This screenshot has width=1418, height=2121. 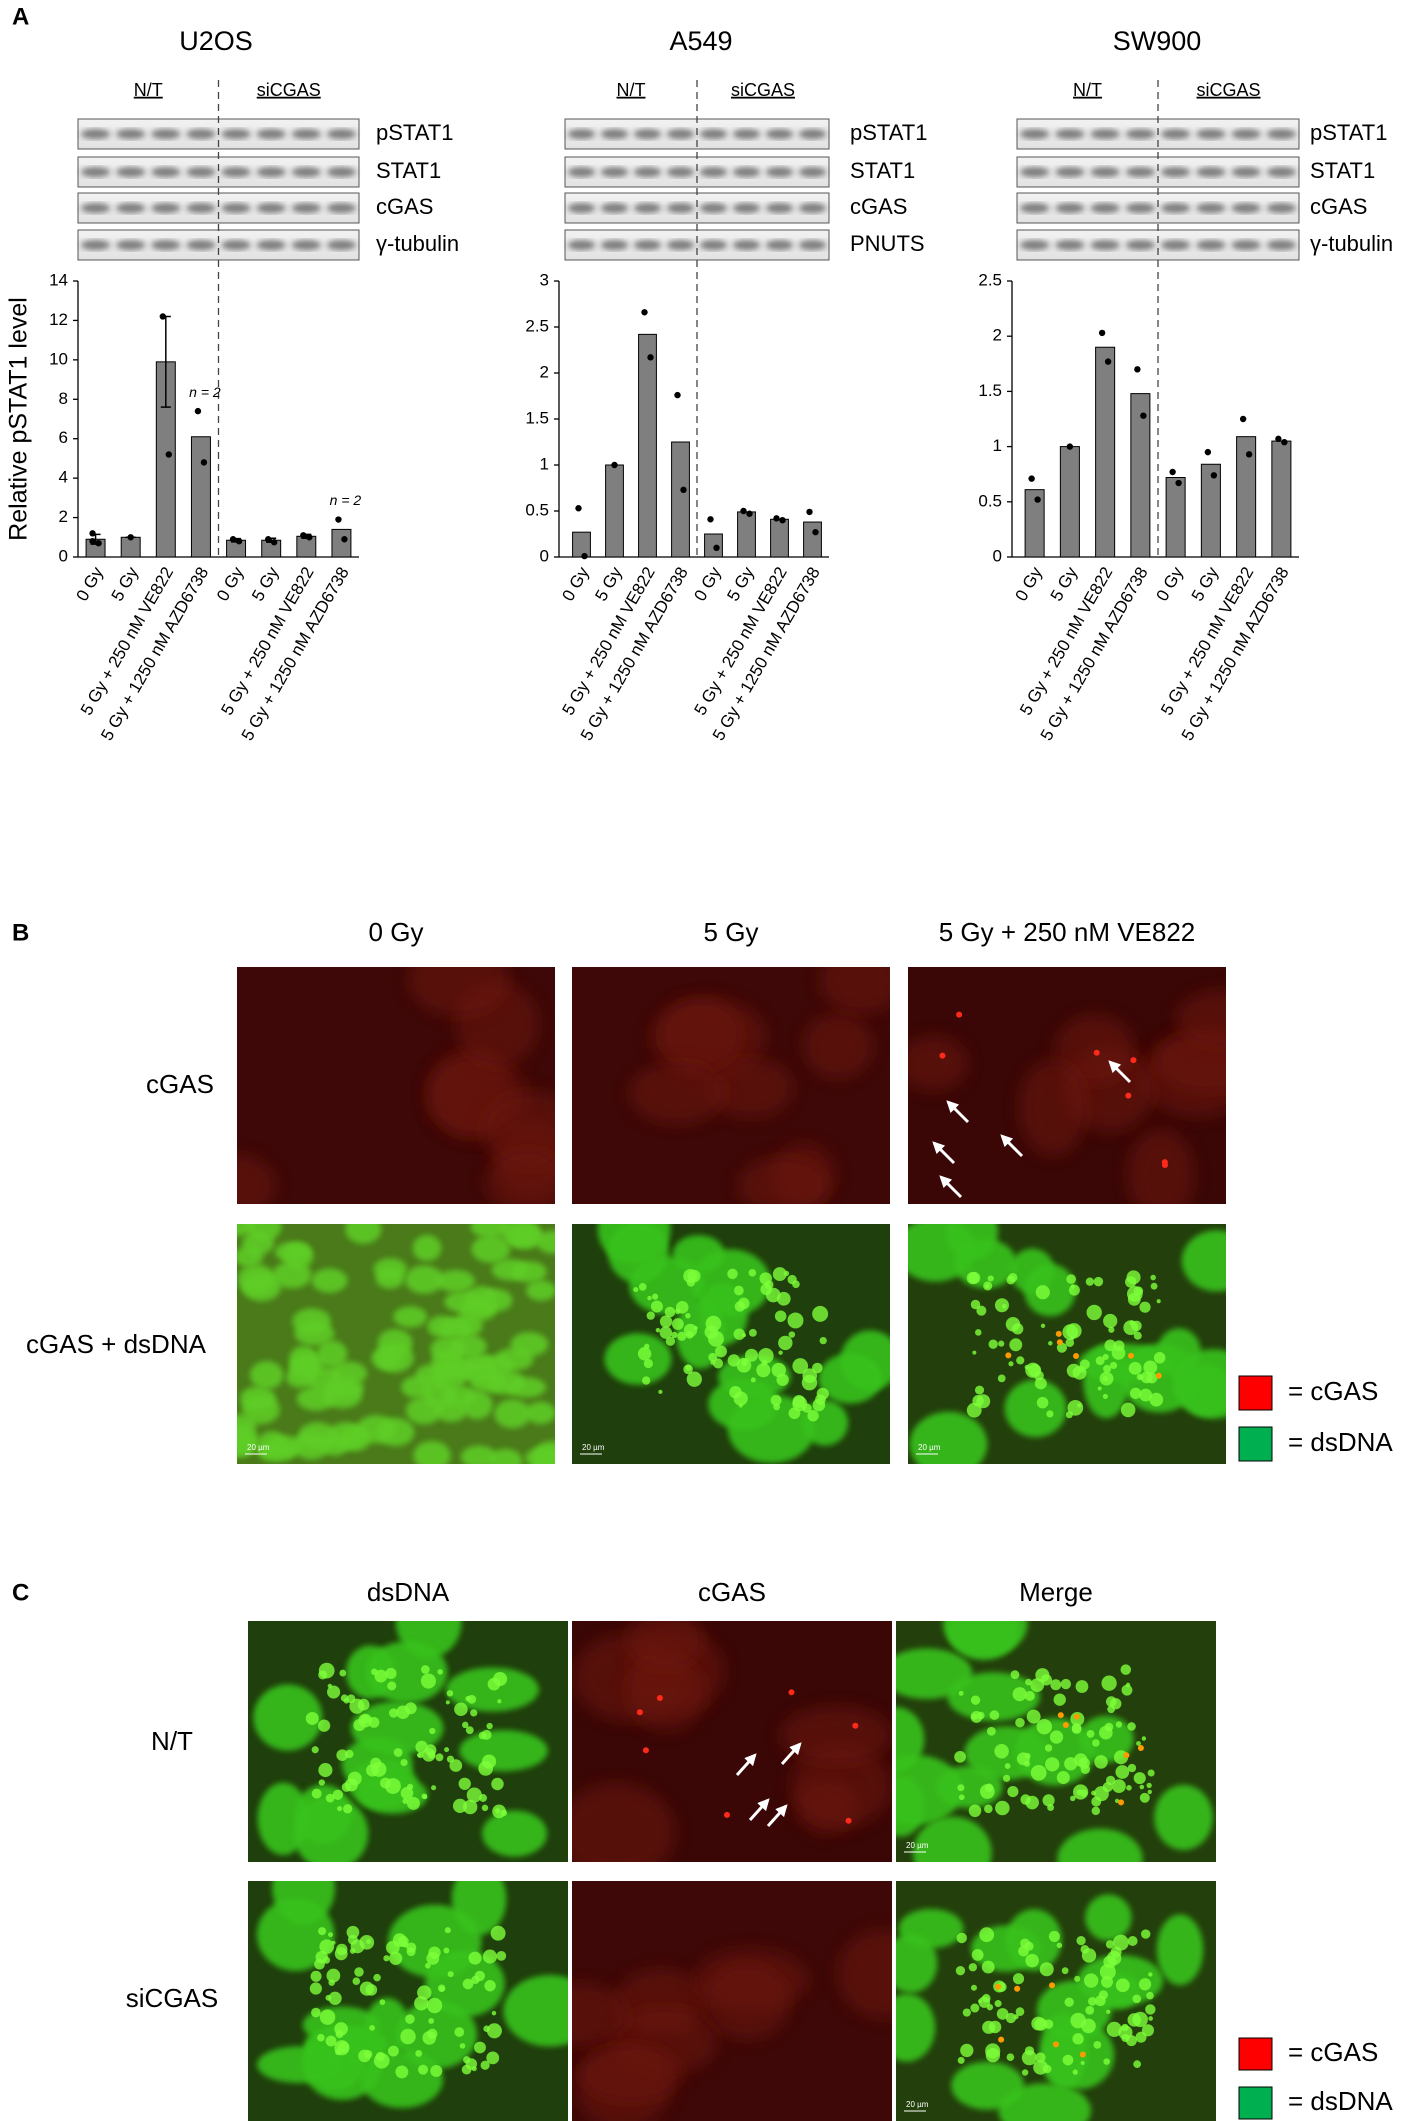 I want to click on blot-label: cGAS, so click(x=1338, y=206).